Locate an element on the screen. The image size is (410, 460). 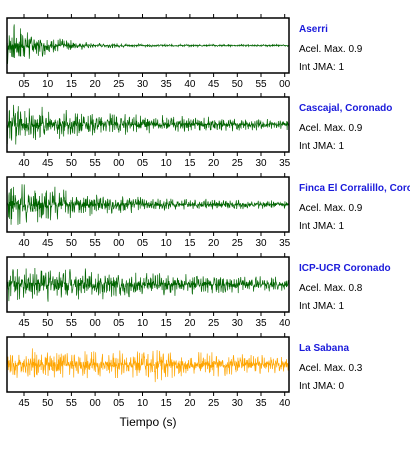
jma-intensity-label: Int JMA: 0 is located at coordinates (321, 386).